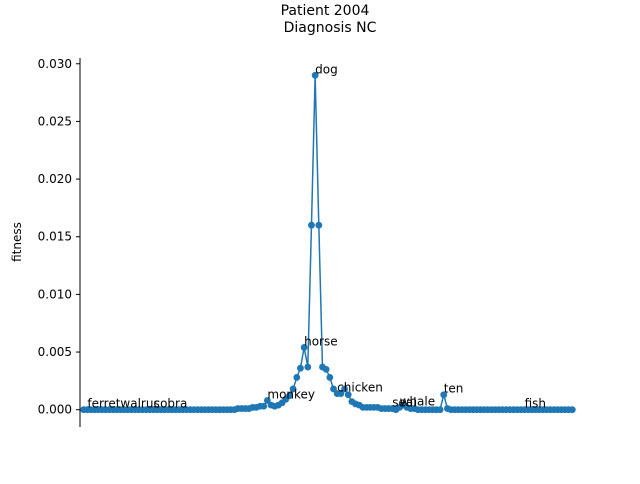 The height and width of the screenshot is (484, 640). What do you see at coordinates (103, 404) in the screenshot?
I see `annotation-label: ferret` at bounding box center [103, 404].